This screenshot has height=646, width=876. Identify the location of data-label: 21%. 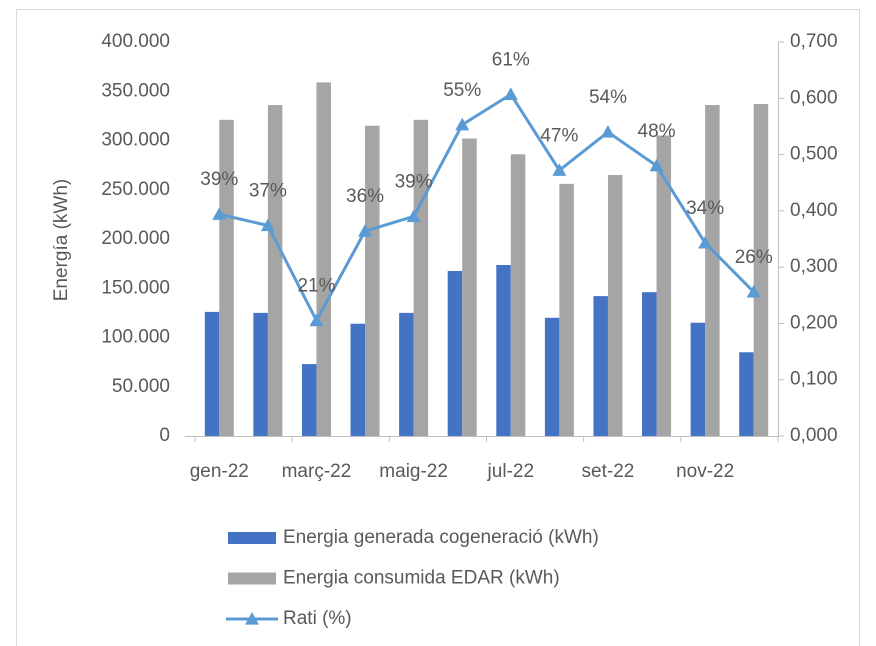
(316, 286).